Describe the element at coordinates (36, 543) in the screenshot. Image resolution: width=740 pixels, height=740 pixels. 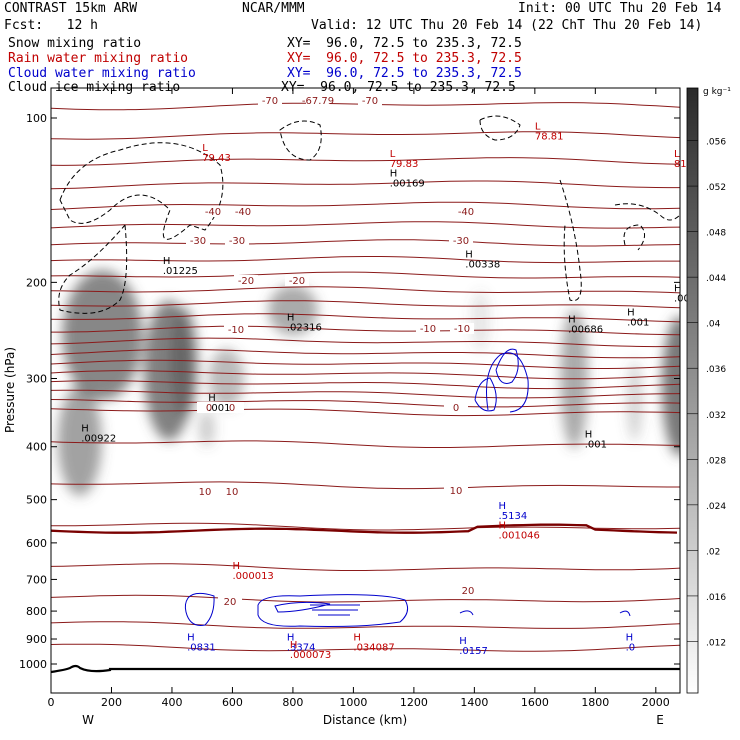
I see `y-tick-label: 600` at that location.